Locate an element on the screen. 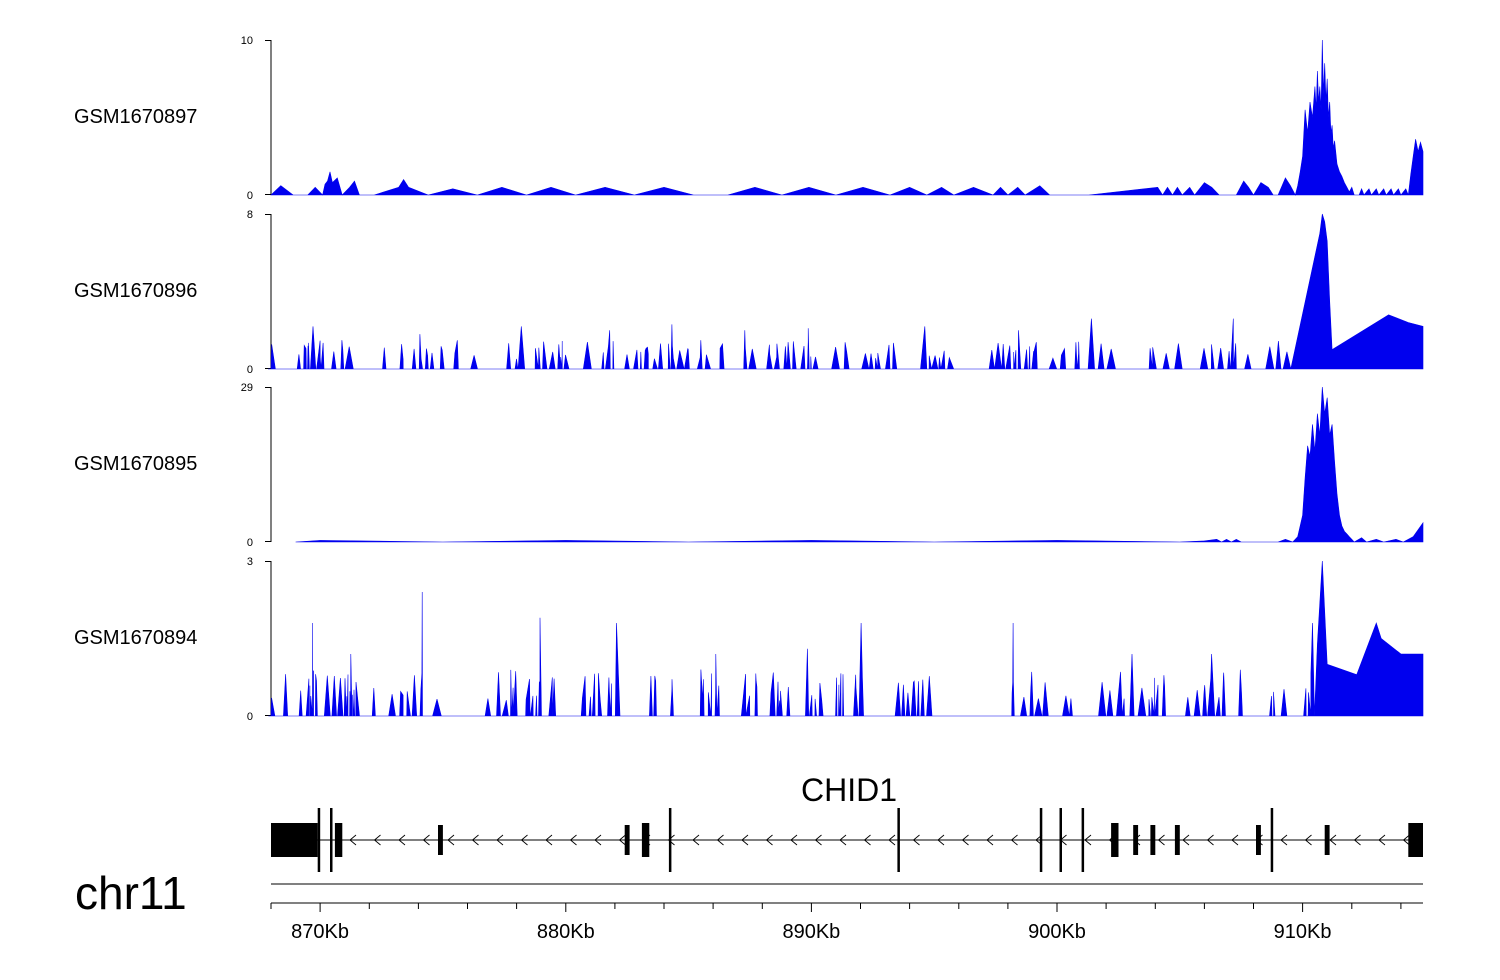 The image size is (1500, 980). chromosome-label: chr11 is located at coordinates (131, 893).